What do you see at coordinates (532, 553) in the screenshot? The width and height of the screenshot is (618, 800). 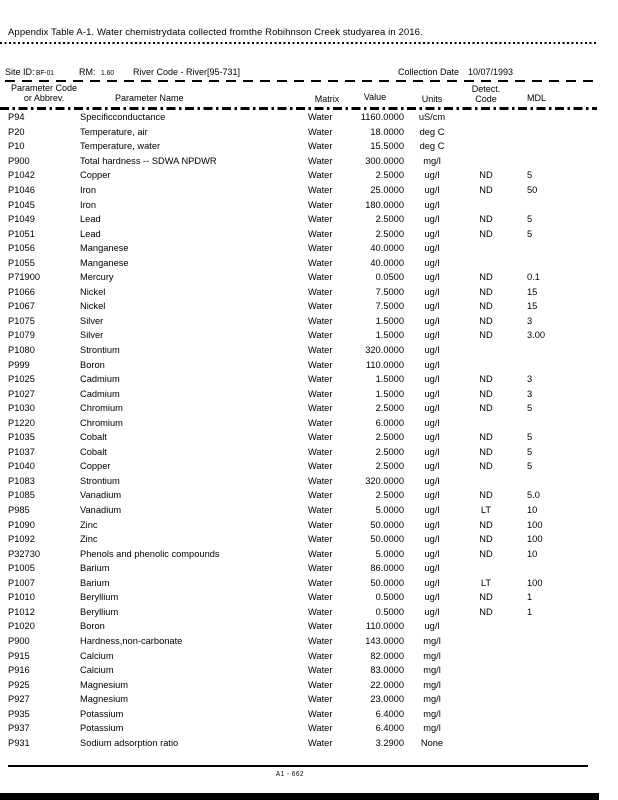 I see `cell-mdl: 10` at bounding box center [532, 553].